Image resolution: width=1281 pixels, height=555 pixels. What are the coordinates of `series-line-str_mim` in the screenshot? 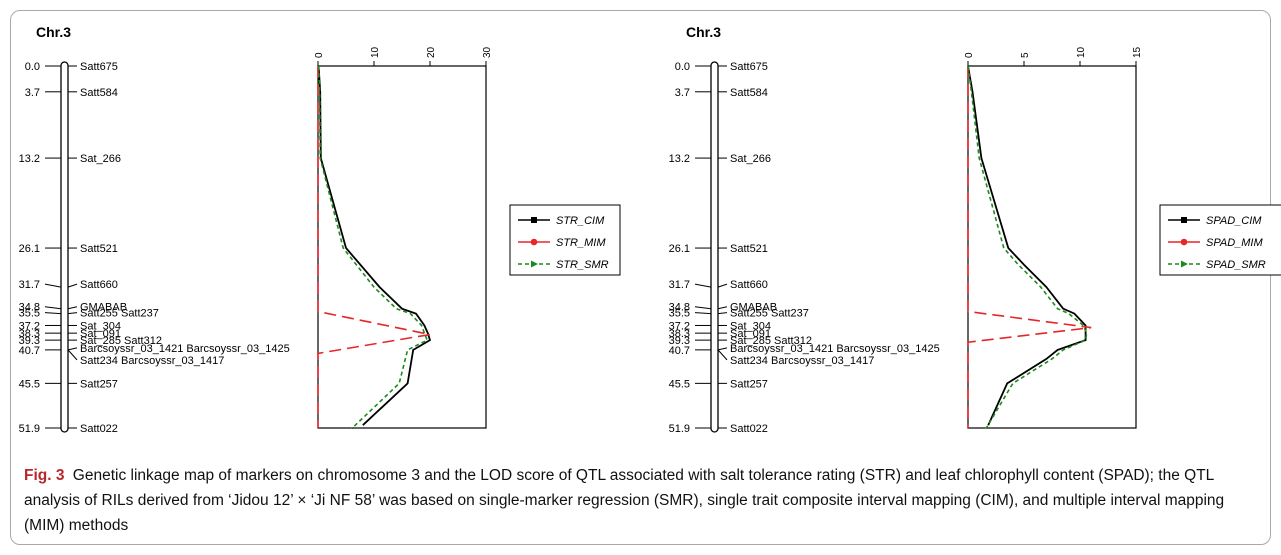 It's located at (374, 247).